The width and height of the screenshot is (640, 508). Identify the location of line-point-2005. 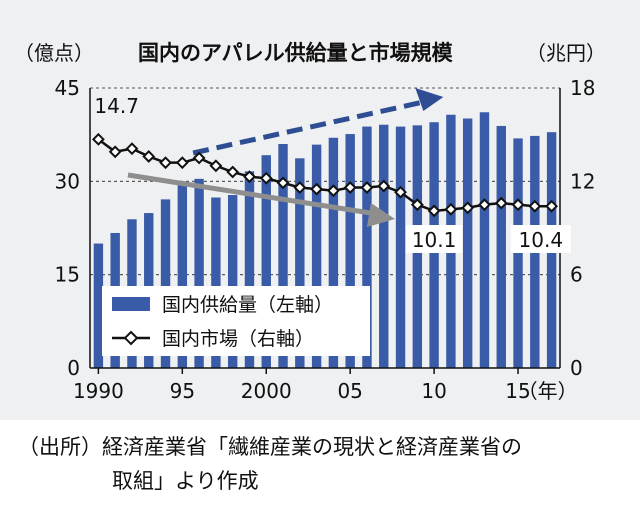
(350, 187).